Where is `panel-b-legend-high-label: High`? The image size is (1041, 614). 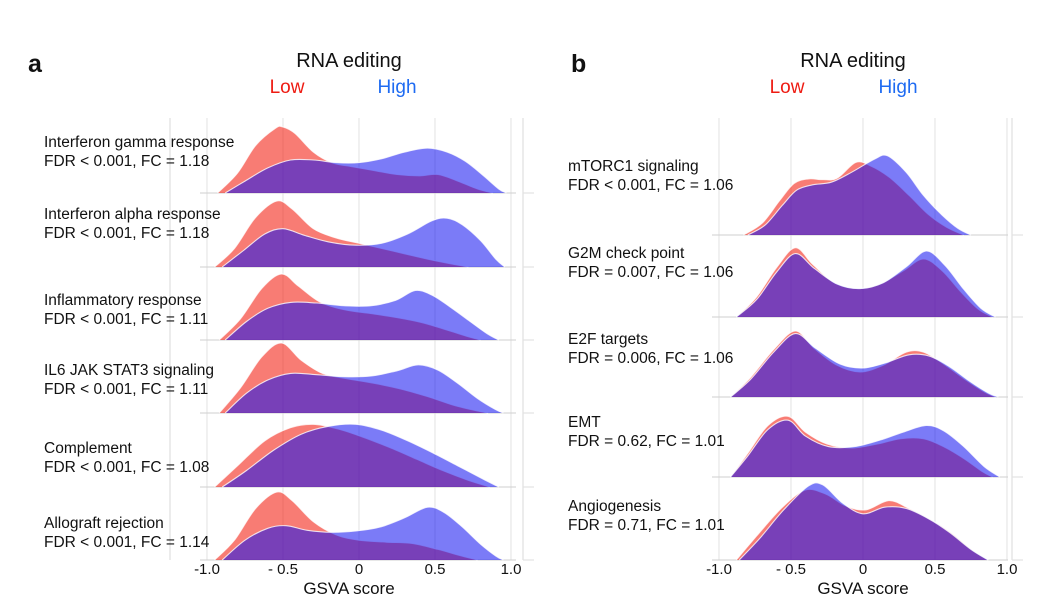 panel-b-legend-high-label: High is located at coordinates (898, 87).